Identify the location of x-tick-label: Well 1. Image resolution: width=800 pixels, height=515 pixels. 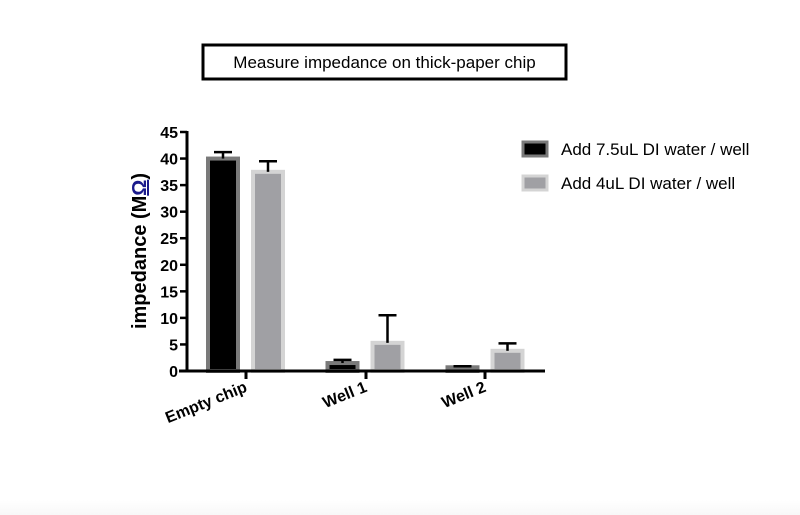
(345, 395).